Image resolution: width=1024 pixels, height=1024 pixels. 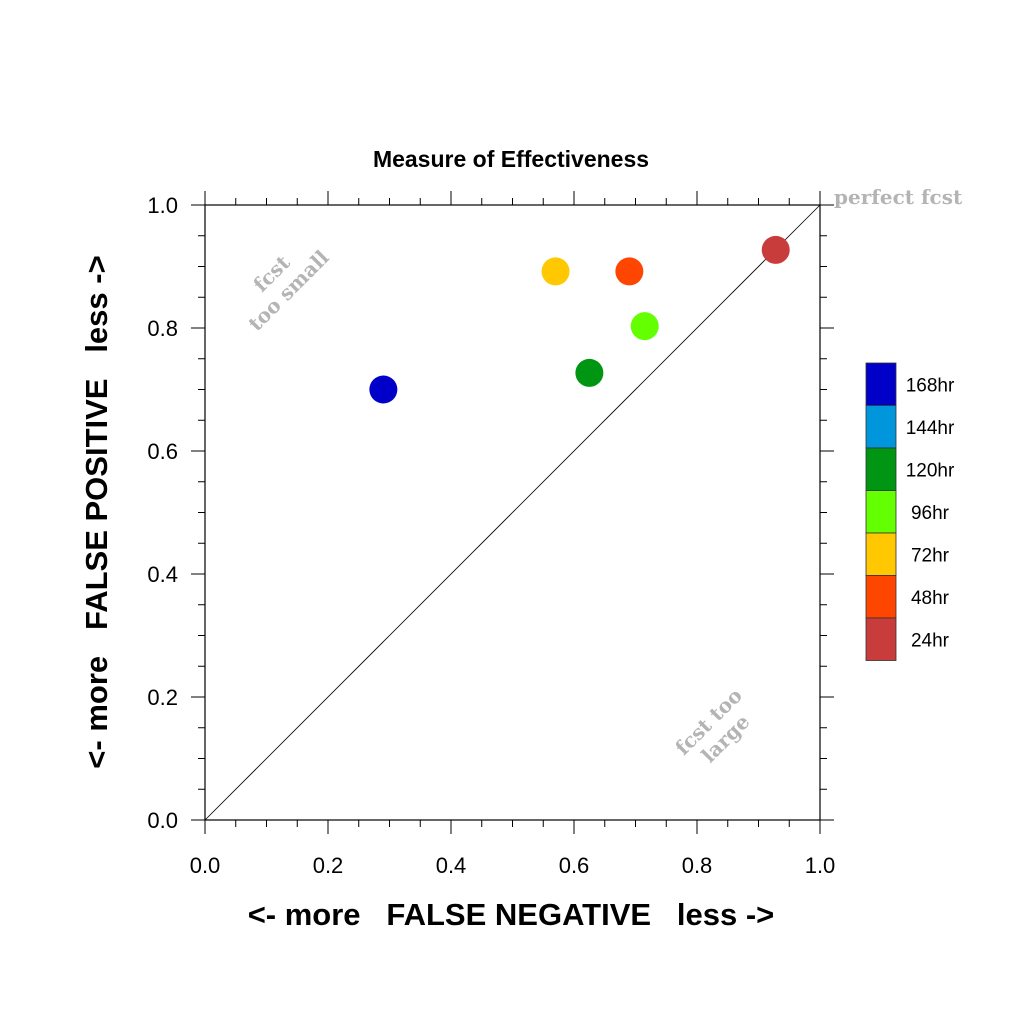 I want to click on perfect-forecast-note: perfect fcst, so click(x=898, y=197).